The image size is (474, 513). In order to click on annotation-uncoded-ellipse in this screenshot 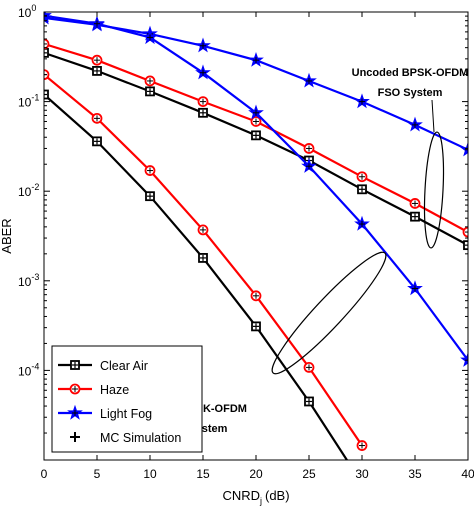, I will do `click(434, 190)`.